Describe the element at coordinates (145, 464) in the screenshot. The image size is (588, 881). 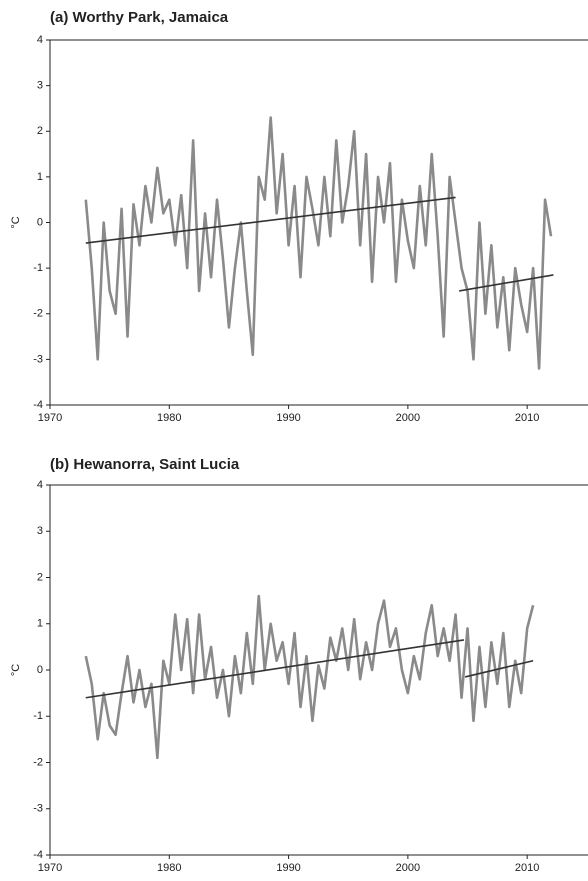
I see `panel-title: (b) Hewanorra, Saint Lucia` at that location.